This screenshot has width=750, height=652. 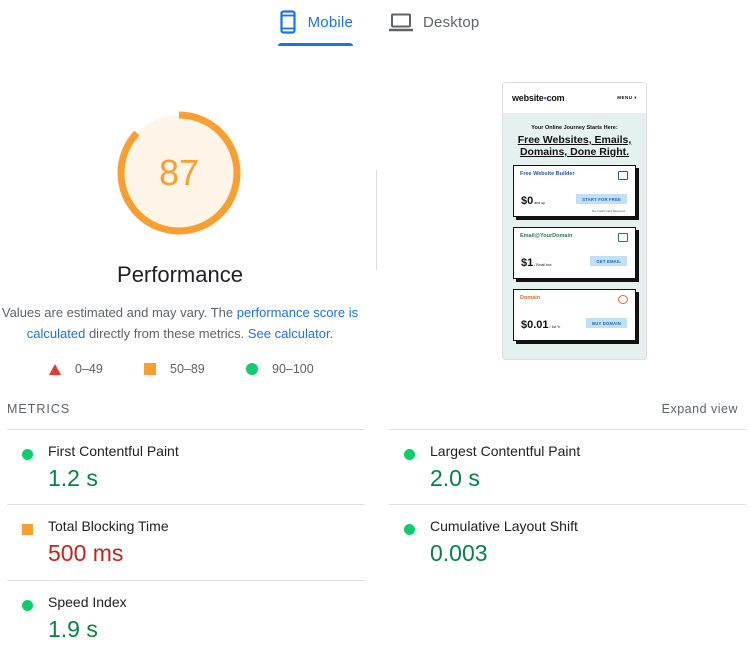 I want to click on desc-middle: directly from these metrics., so click(x=166, y=333).